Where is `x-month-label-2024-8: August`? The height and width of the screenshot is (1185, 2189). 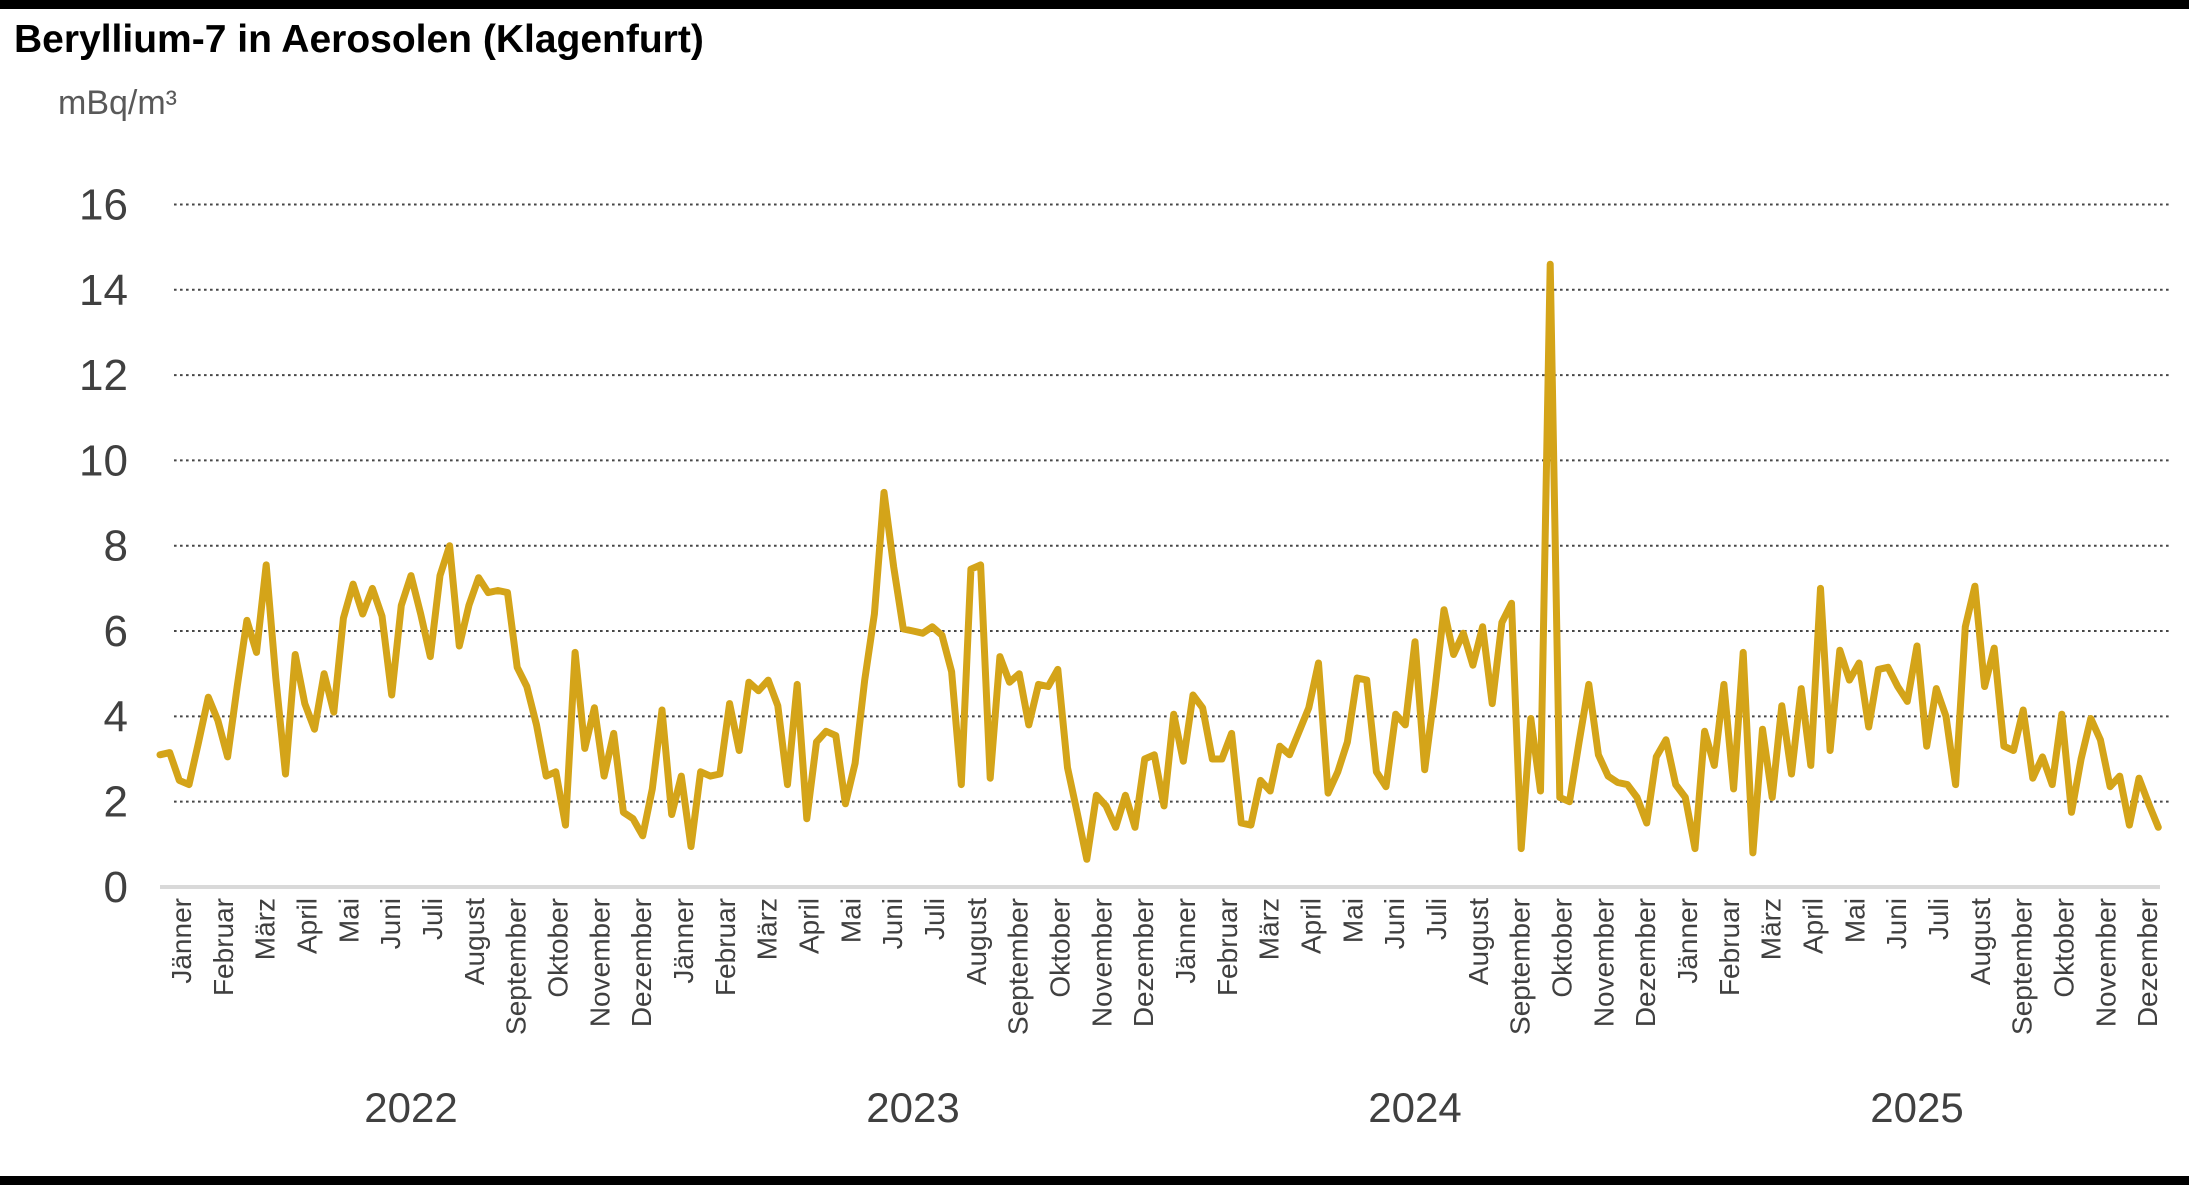 x-month-label-2024-8: August is located at coordinates (1478, 941).